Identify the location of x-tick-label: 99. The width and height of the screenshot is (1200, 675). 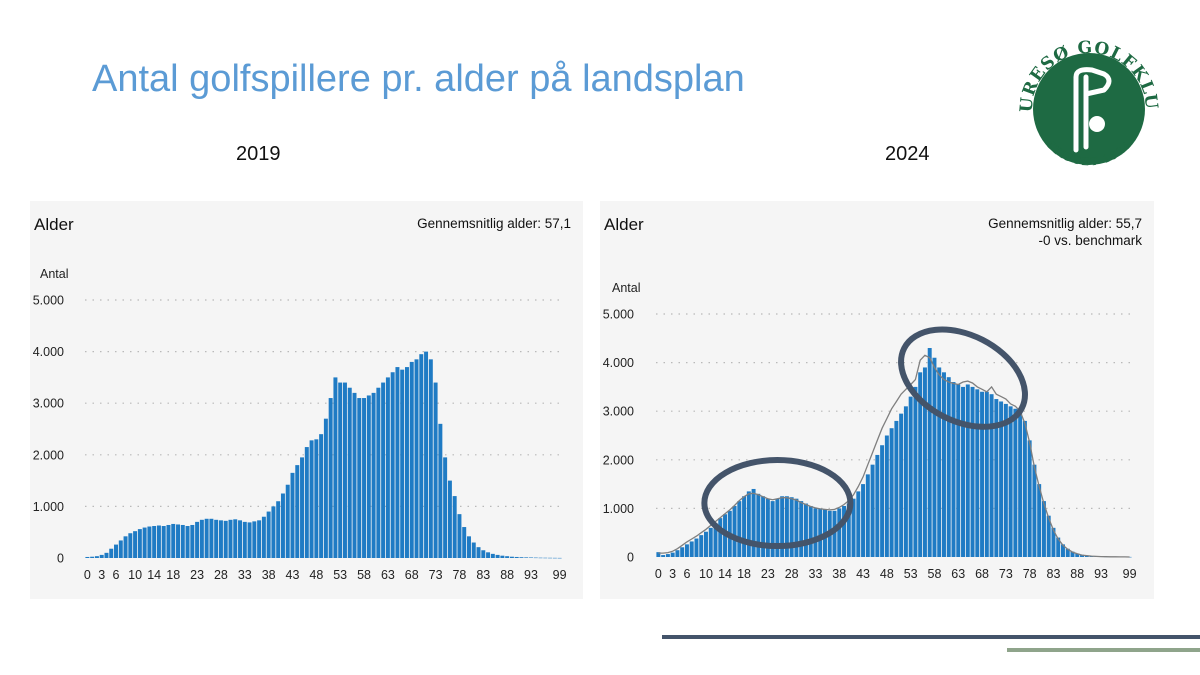
(560, 575).